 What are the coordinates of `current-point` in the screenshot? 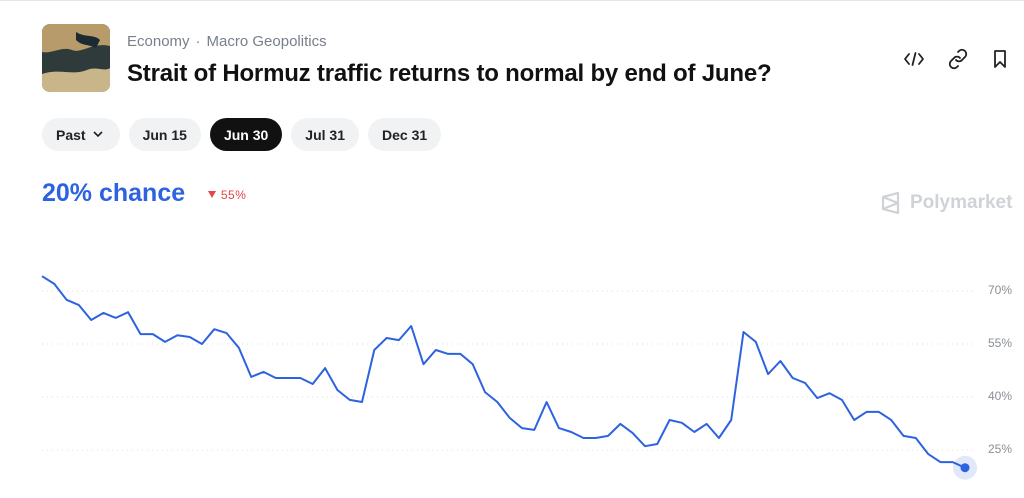 It's located at (965, 468).